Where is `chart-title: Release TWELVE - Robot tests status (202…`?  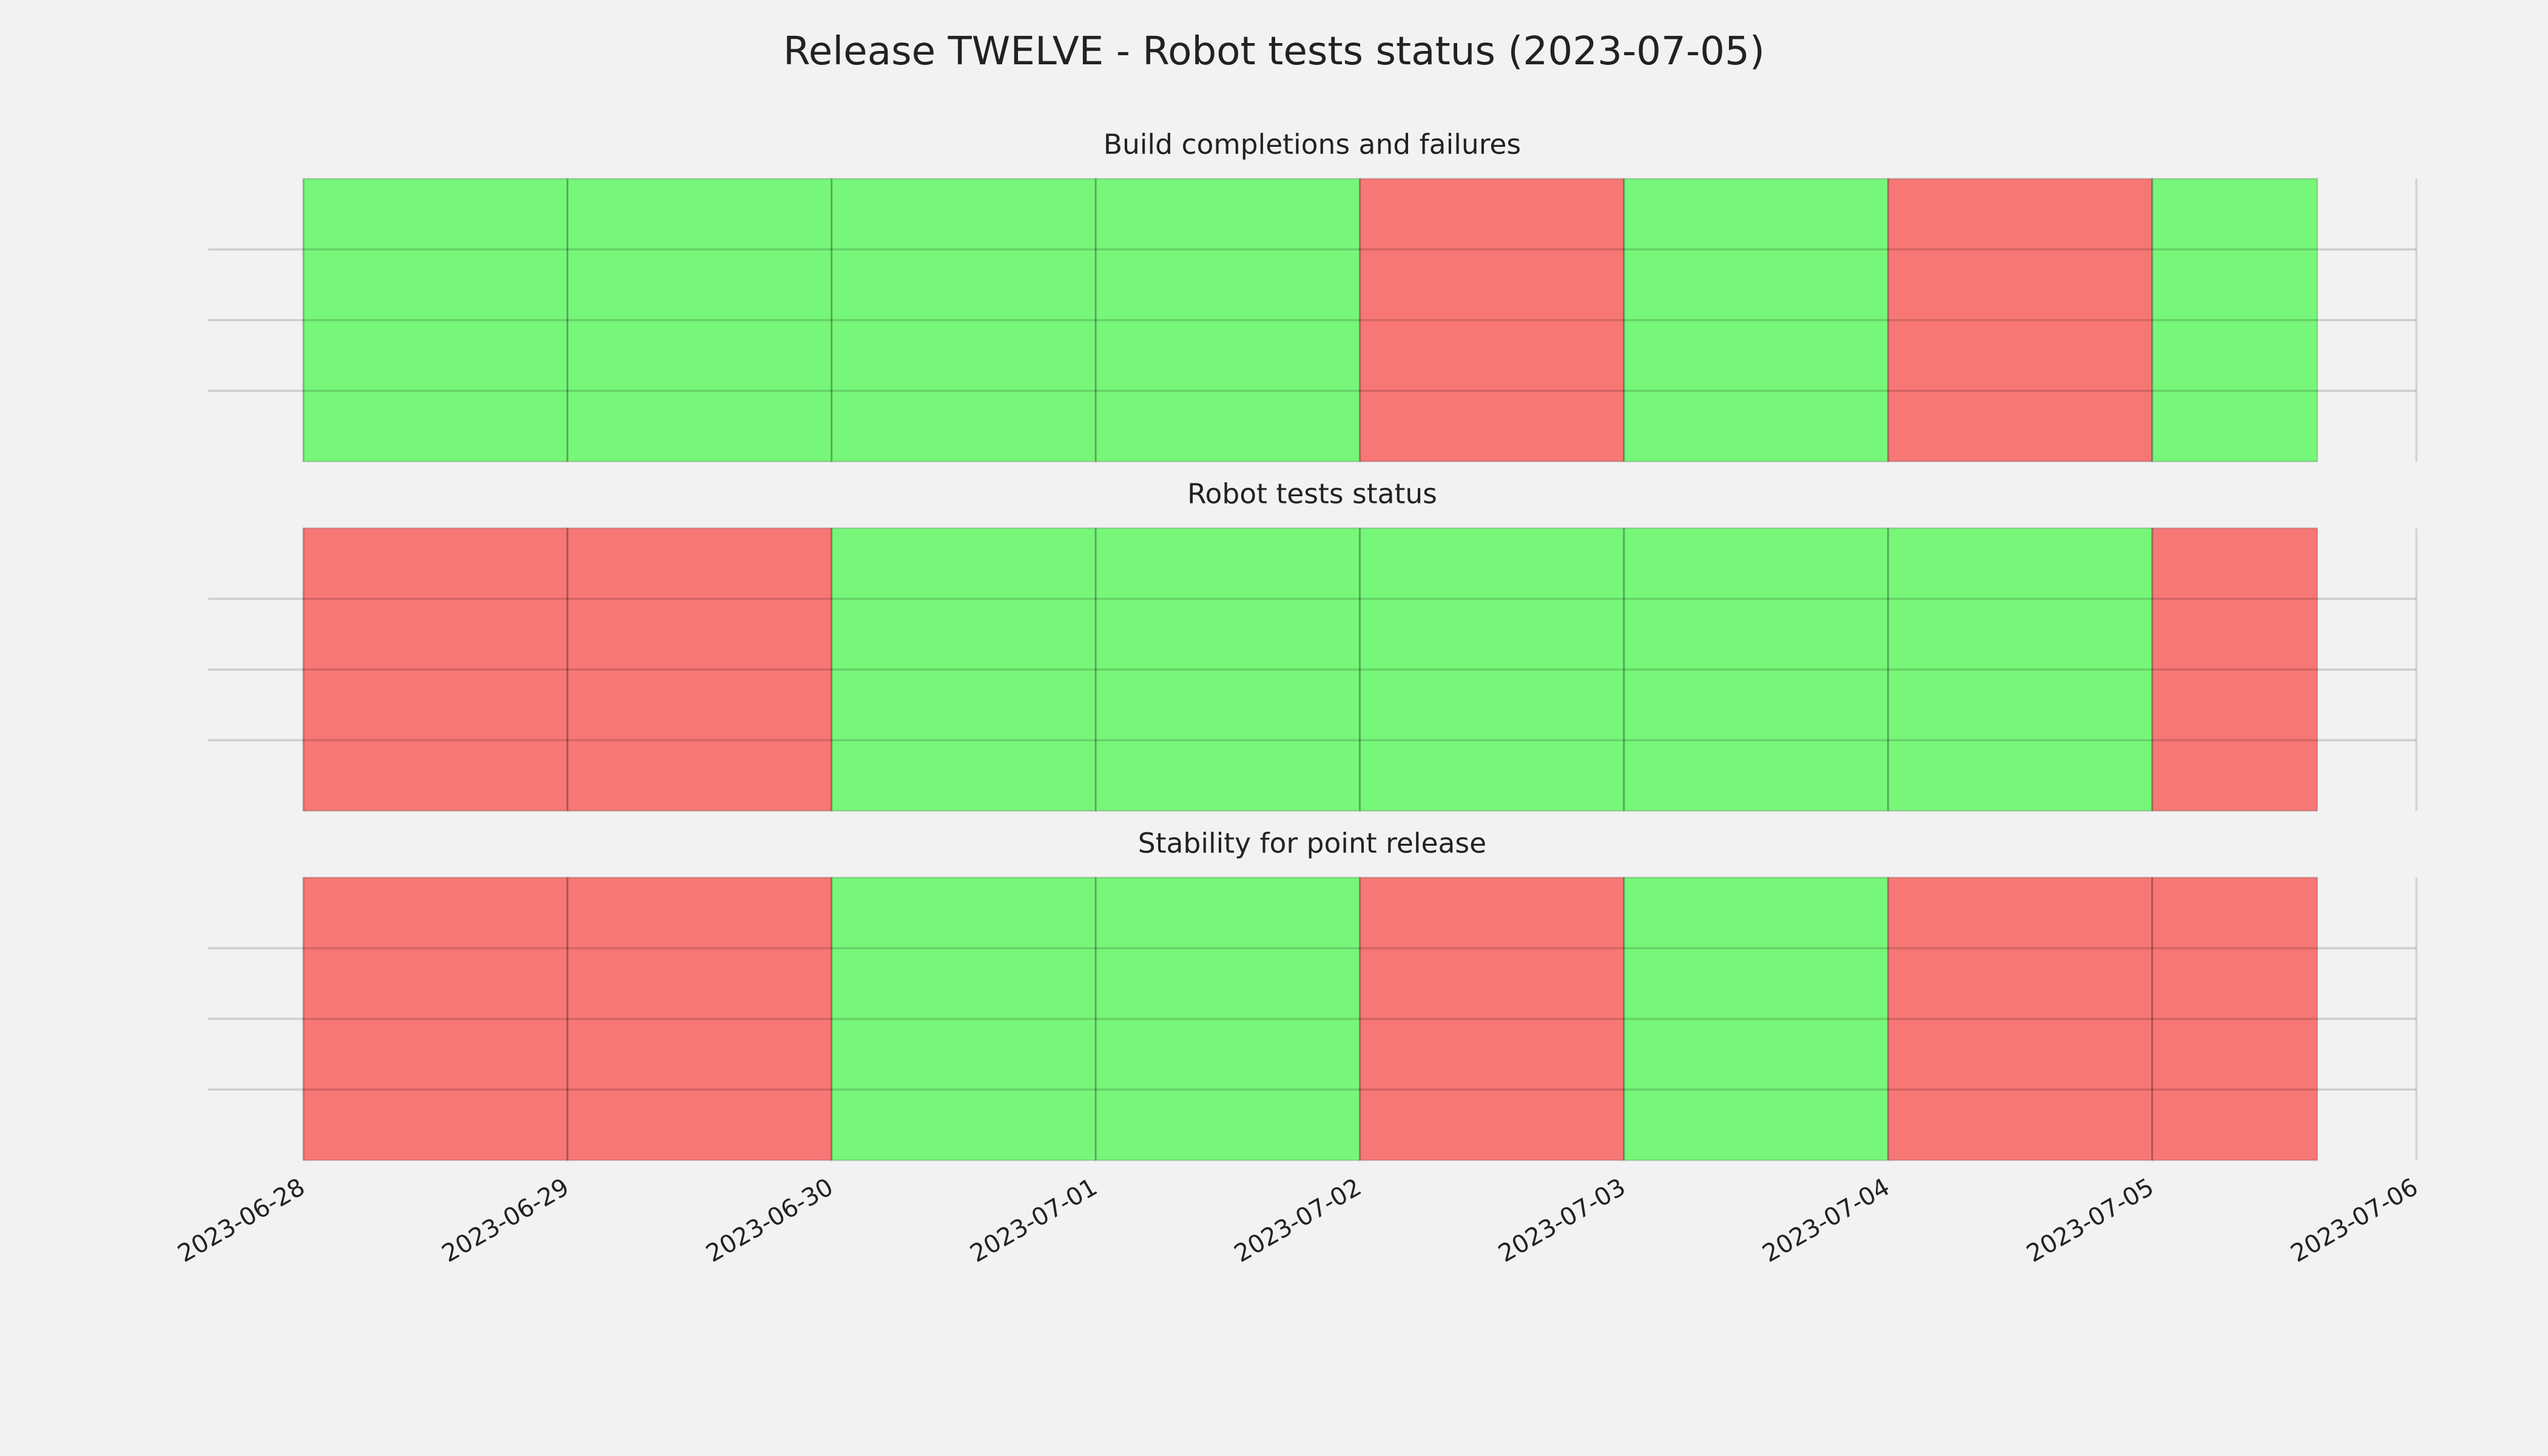 chart-title: Release TWELVE - Robot tests status (202… is located at coordinates (1274, 51).